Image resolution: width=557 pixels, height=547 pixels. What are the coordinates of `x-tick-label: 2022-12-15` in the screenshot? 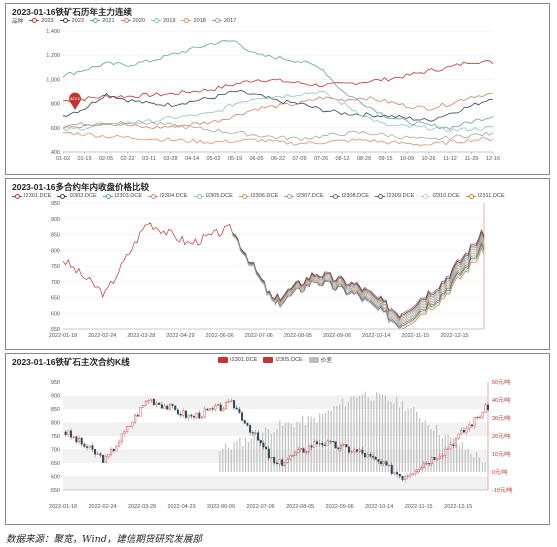 It's located at (458, 507).